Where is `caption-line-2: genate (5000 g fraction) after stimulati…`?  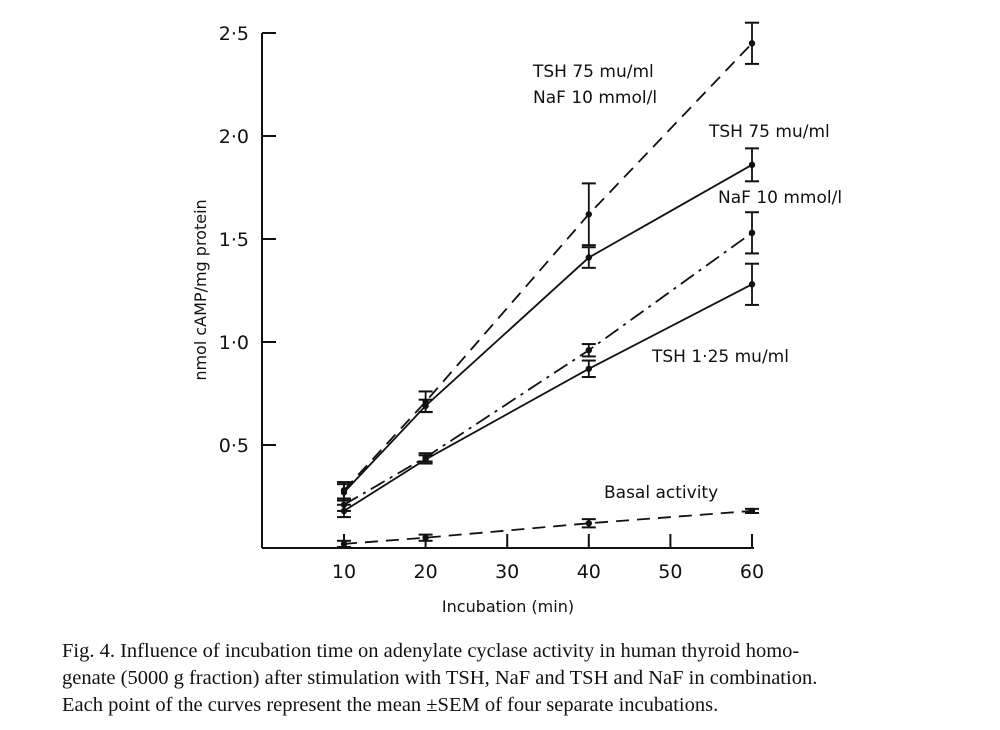 caption-line-2: genate (5000 g fraction) after stimulati… is located at coordinates (440, 678).